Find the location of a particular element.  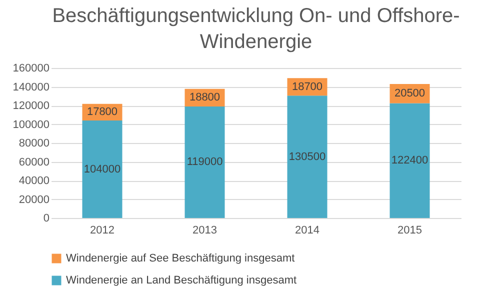

data-label: 122400 is located at coordinates (409, 160).